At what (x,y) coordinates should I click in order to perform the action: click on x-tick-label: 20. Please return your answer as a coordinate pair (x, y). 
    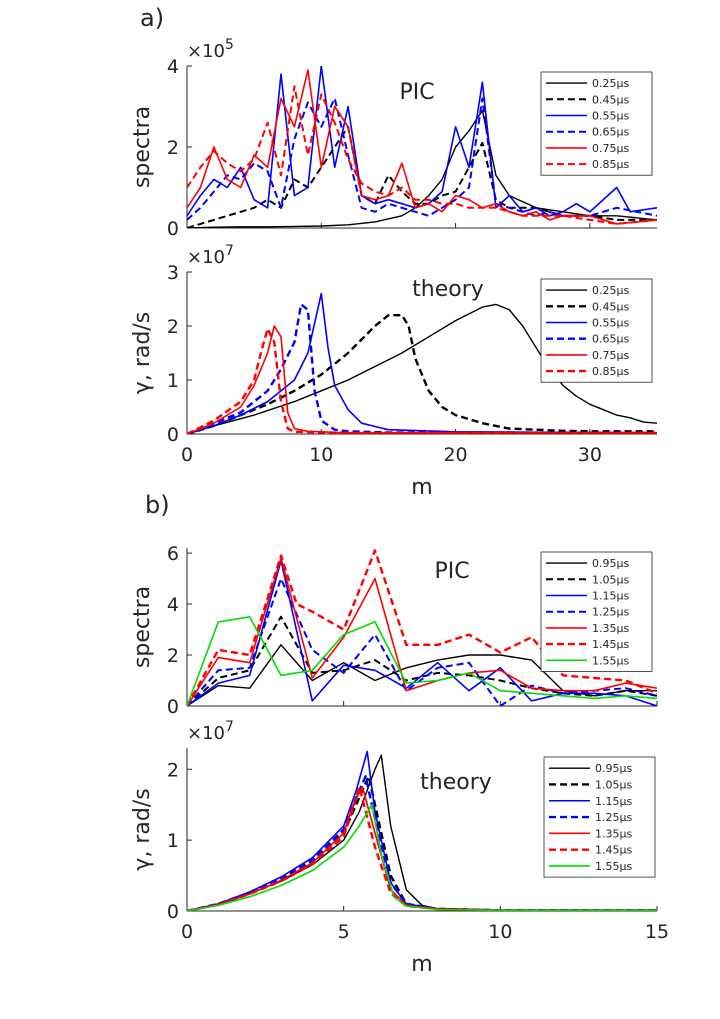
    Looking at the image, I should click on (455, 455).